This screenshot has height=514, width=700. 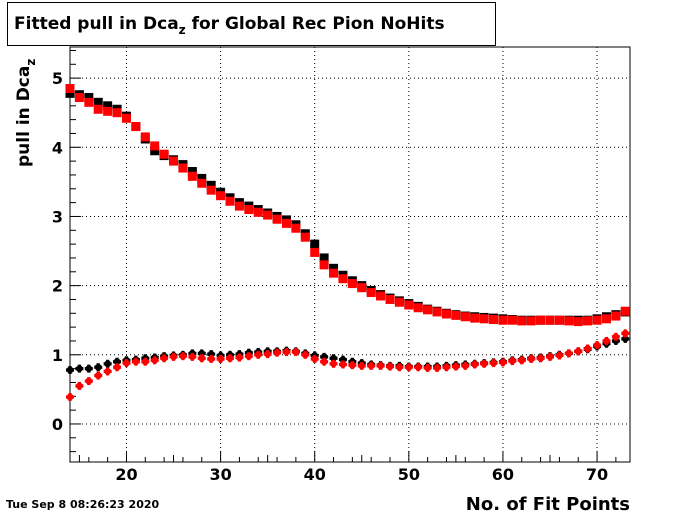 What do you see at coordinates (126, 474) in the screenshot?
I see `x-tick-label: 20` at bounding box center [126, 474].